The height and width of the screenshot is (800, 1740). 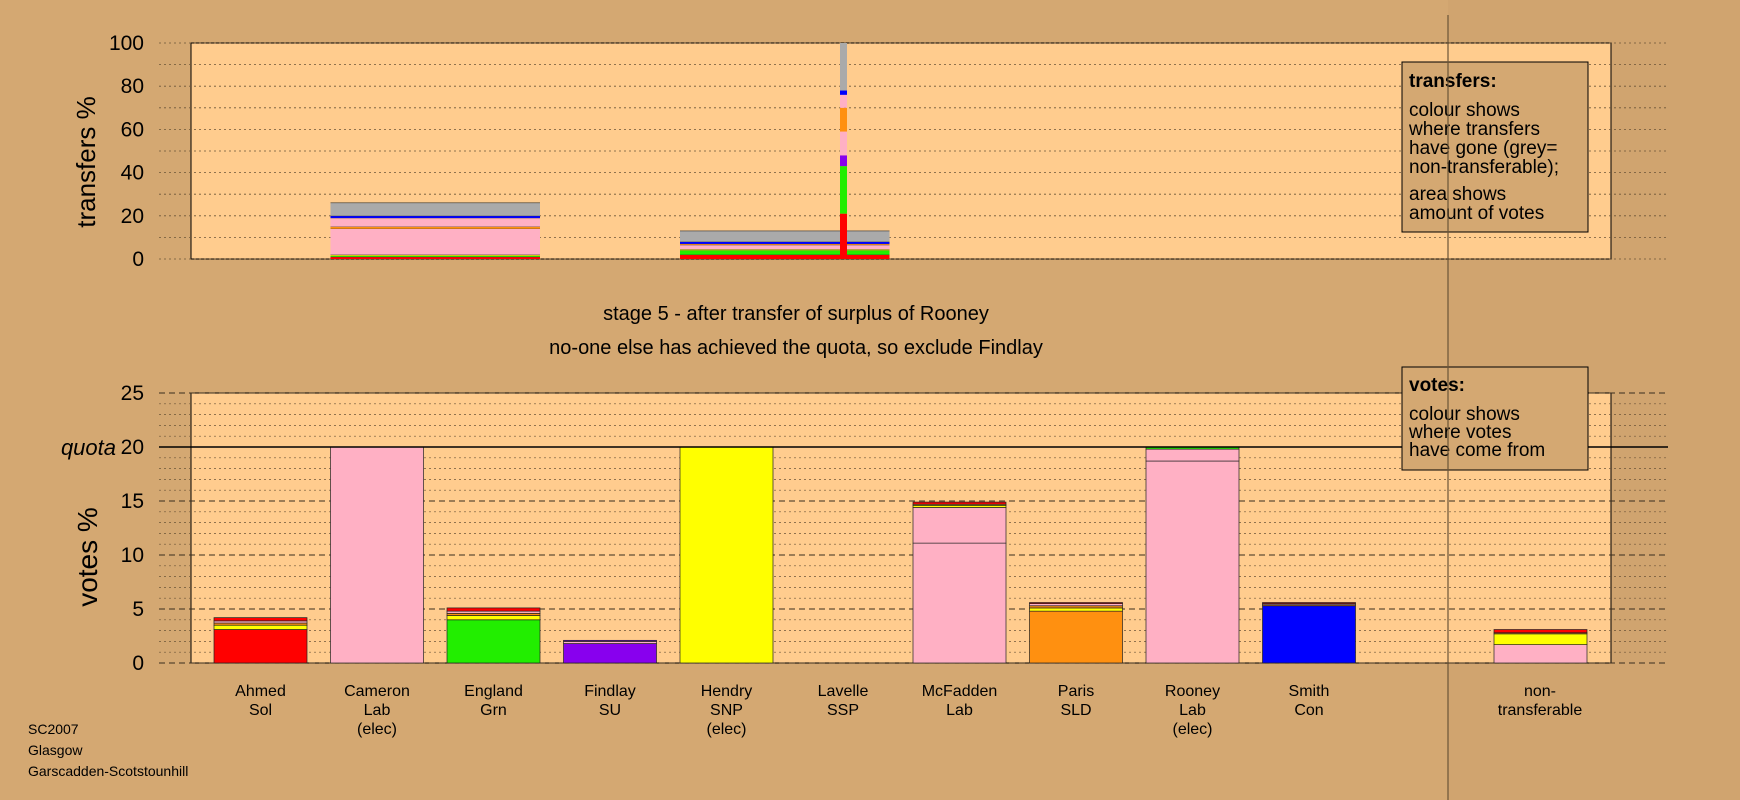 I want to click on votes-y-tick-label: 0, so click(x=138, y=663).